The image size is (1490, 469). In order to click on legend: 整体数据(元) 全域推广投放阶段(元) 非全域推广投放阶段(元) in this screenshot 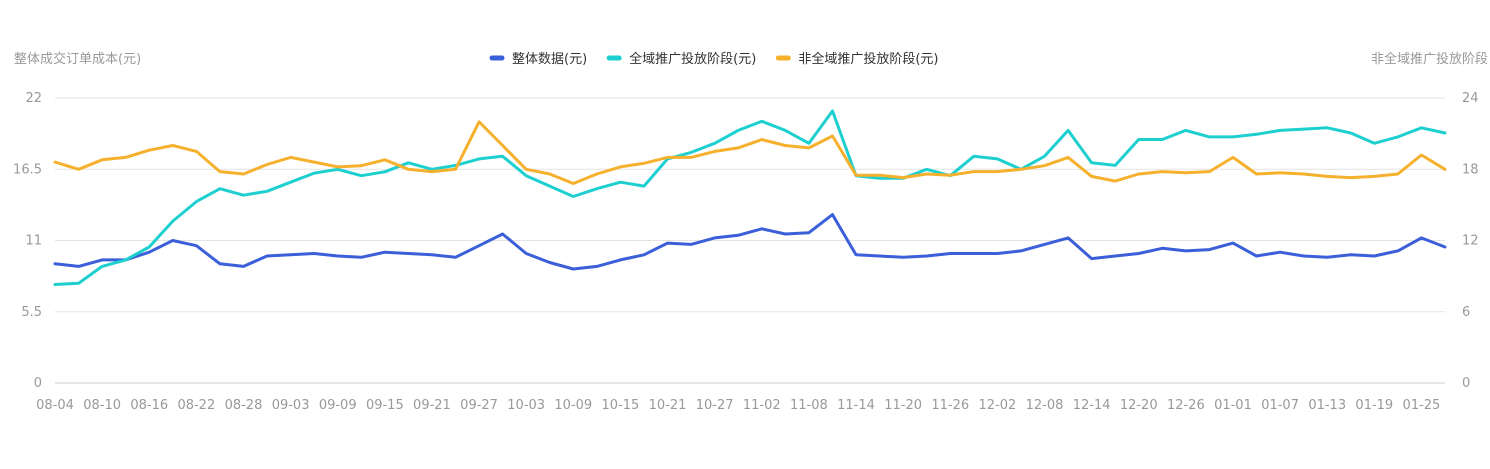, I will do `click(713, 59)`.